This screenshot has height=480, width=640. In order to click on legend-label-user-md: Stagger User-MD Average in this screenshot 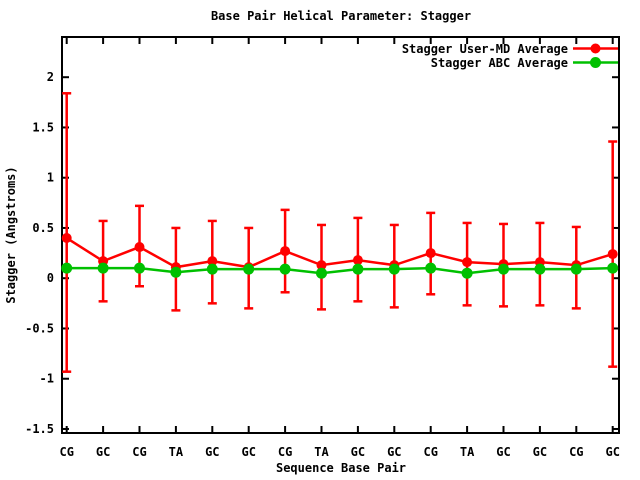, I will do `click(485, 49)`.